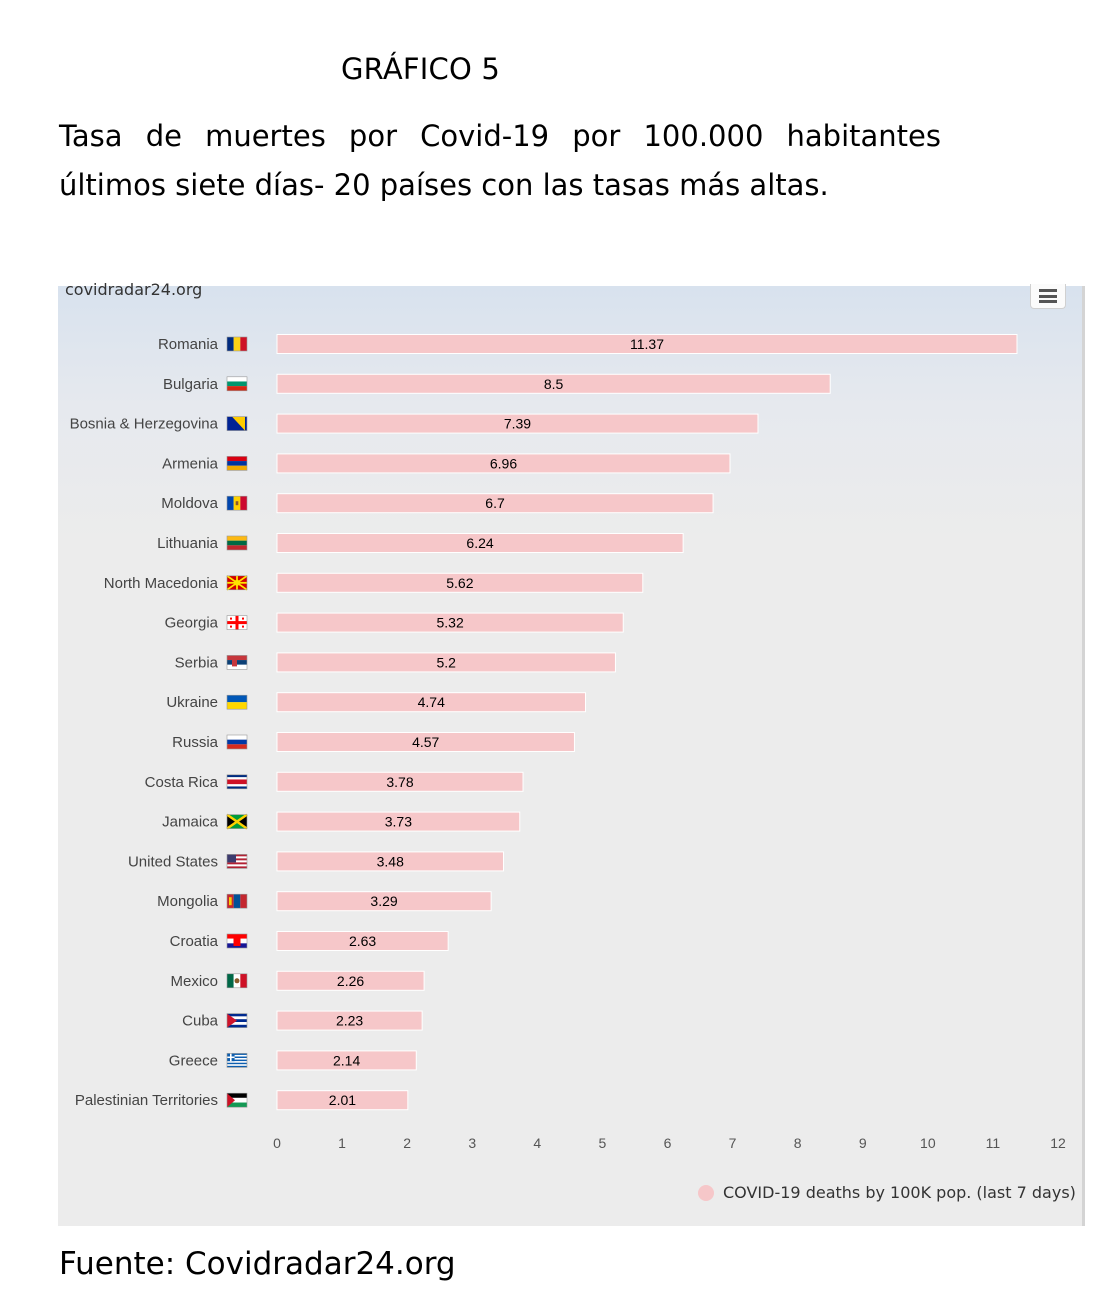 The image size is (1100, 1312). I want to click on russia-flag-icon, so click(237, 742).